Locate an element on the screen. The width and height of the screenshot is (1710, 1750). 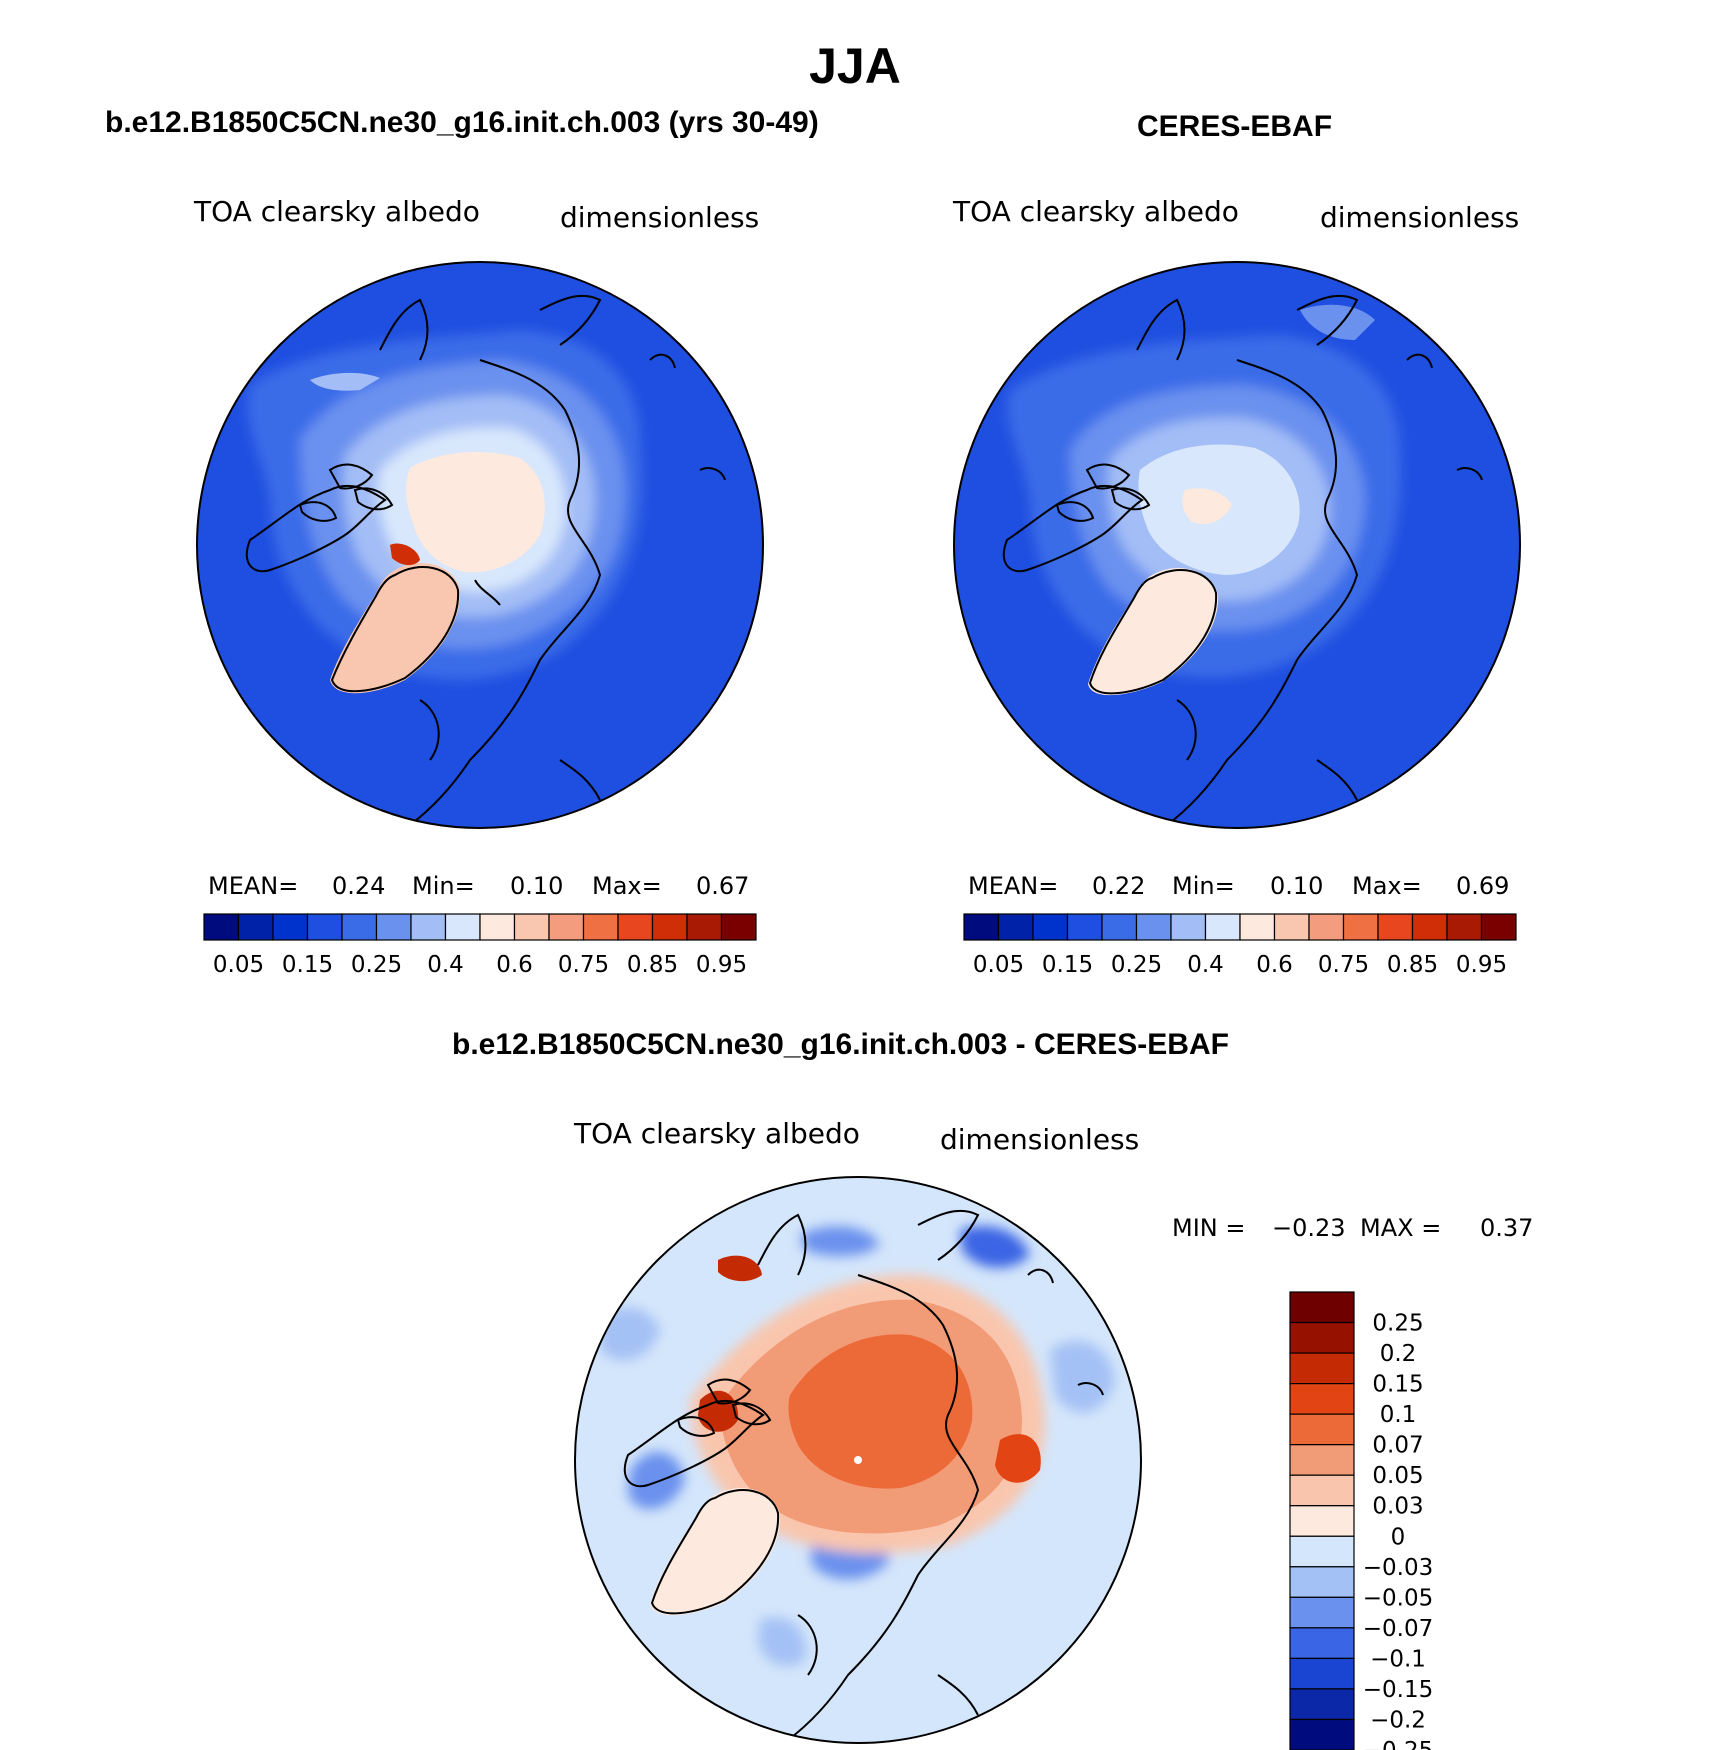
diff-colorbar-tick-label: 0.25 is located at coordinates (1397, 1324).